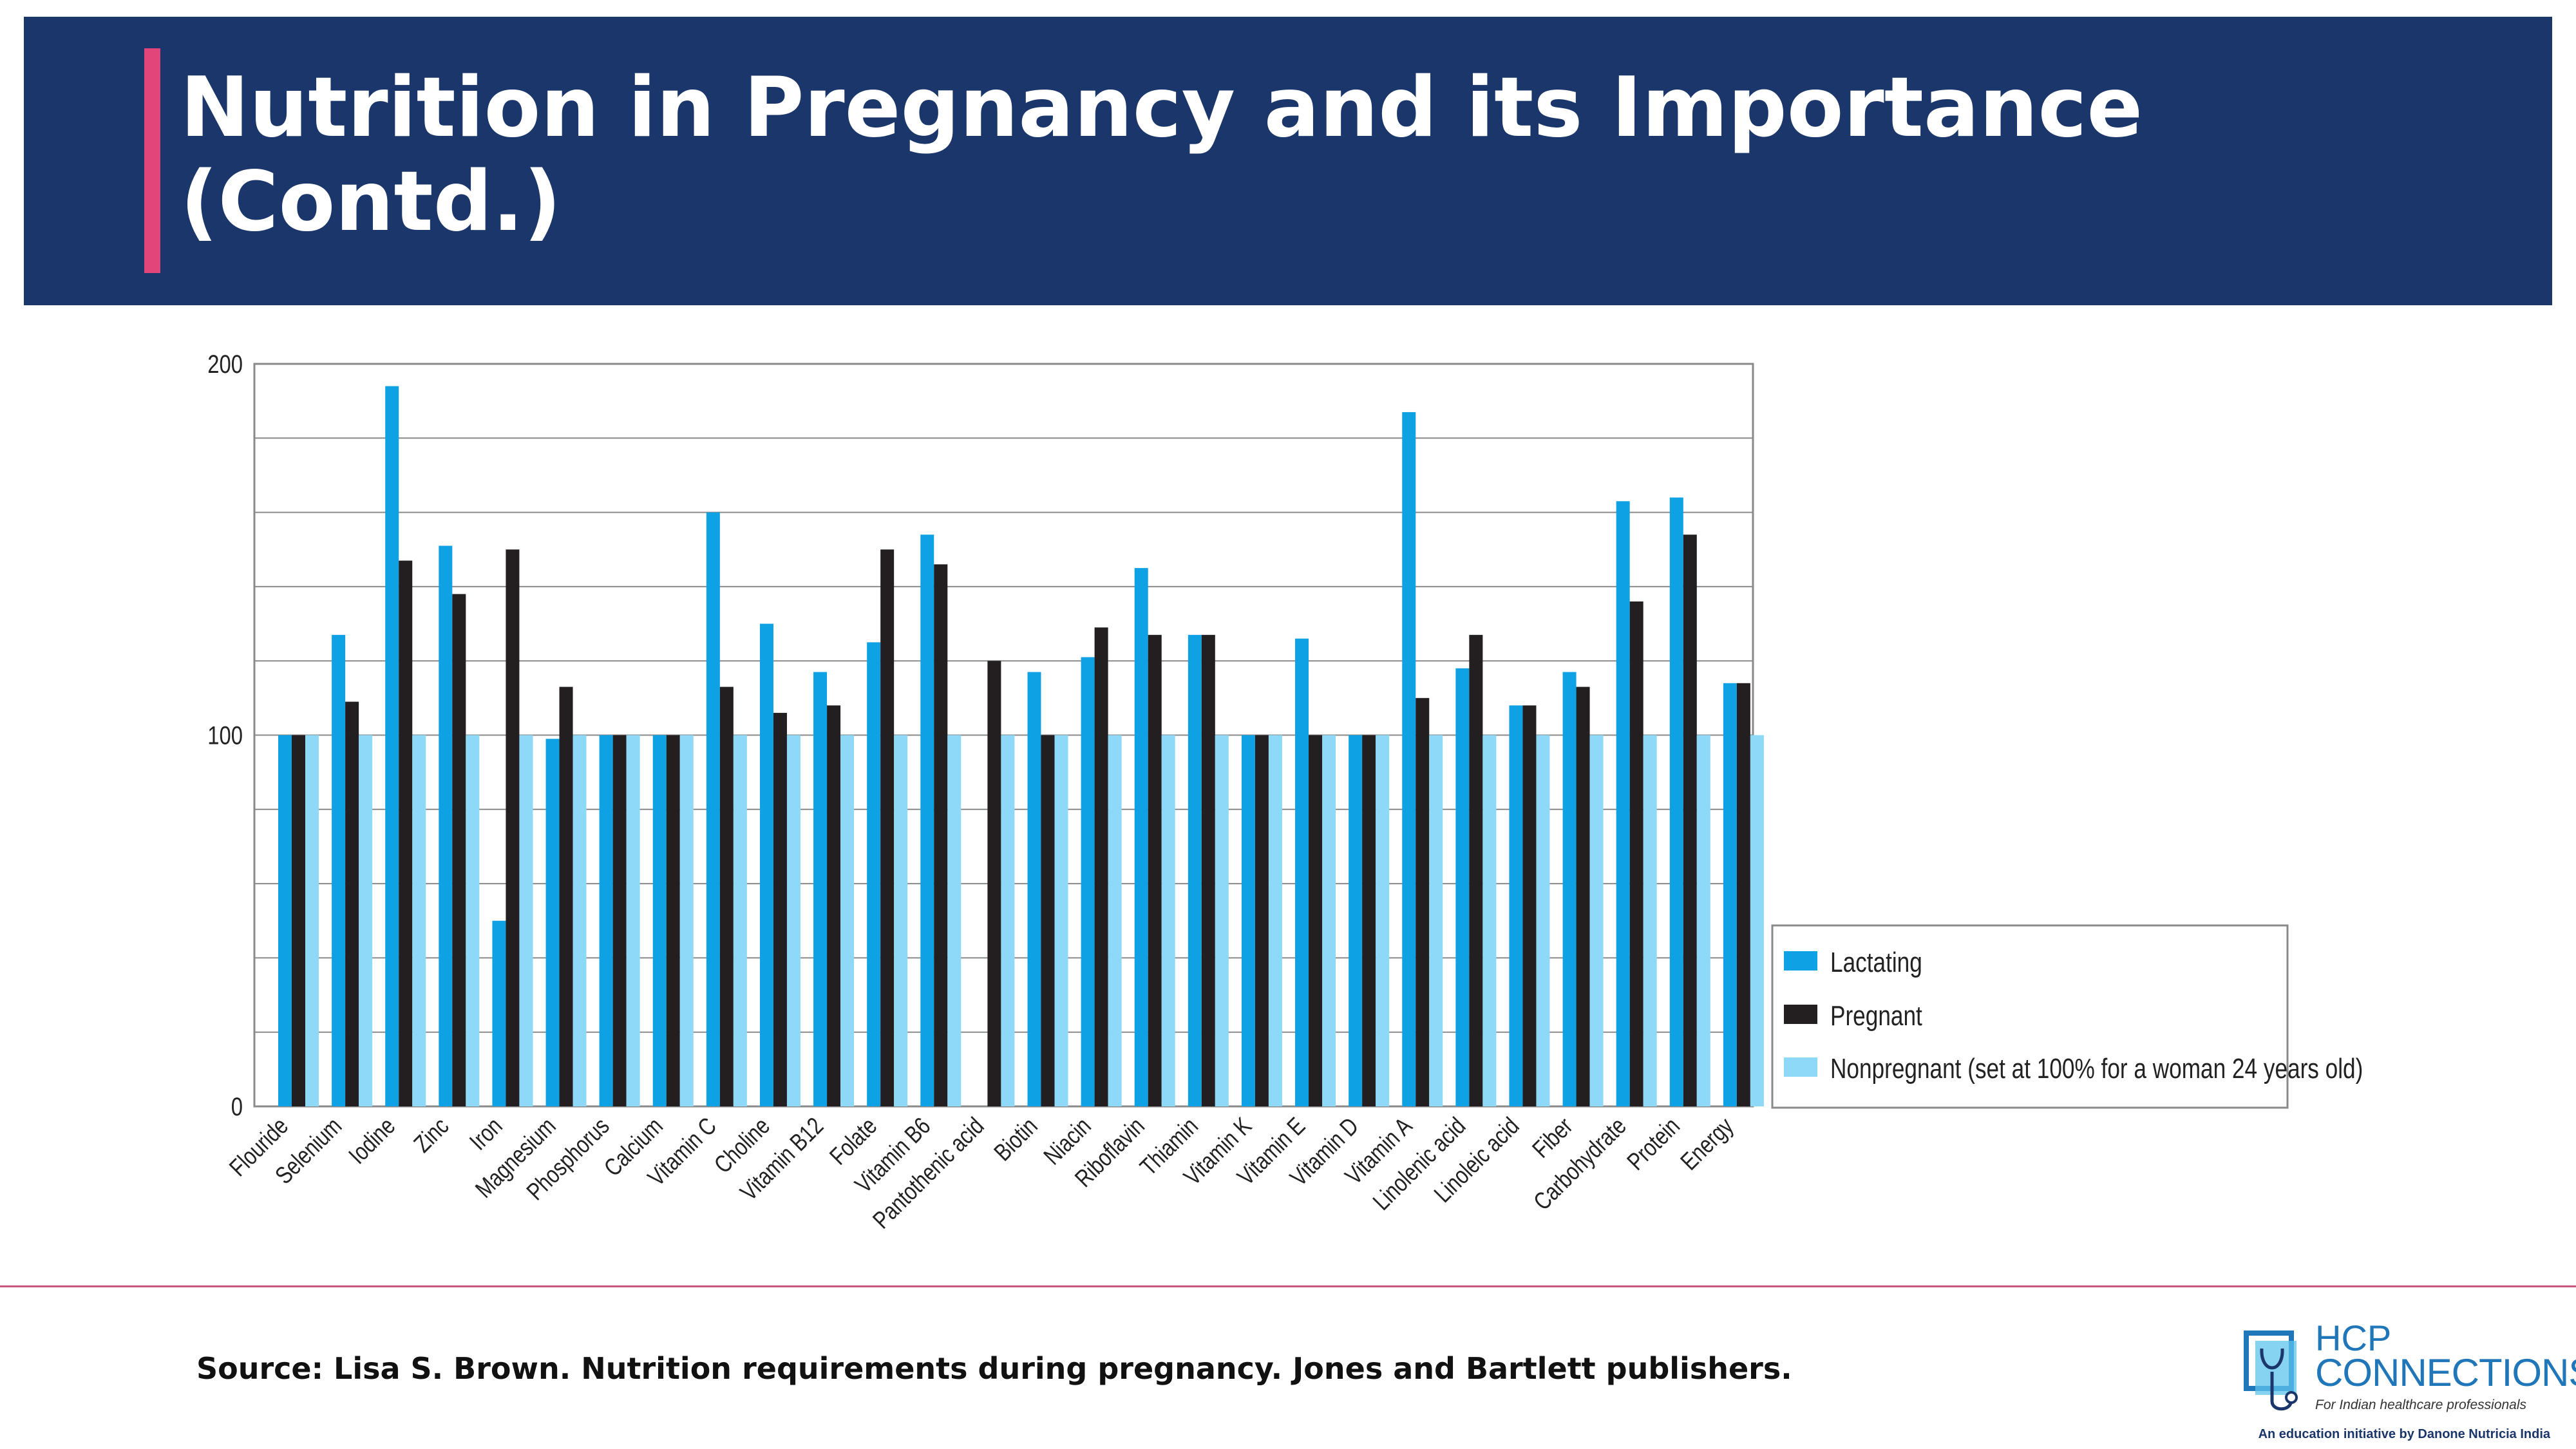 Image resolution: width=2576 pixels, height=1449 pixels. What do you see at coordinates (566, 897) in the screenshot?
I see `bar-pregnant-magnesium` at bounding box center [566, 897].